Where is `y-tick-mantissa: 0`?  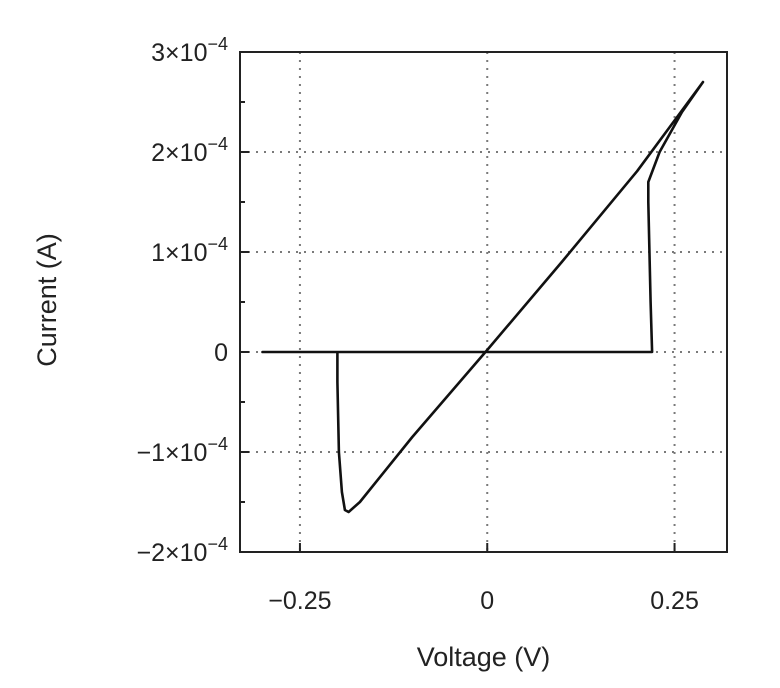 y-tick-mantissa: 0 is located at coordinates (221, 353).